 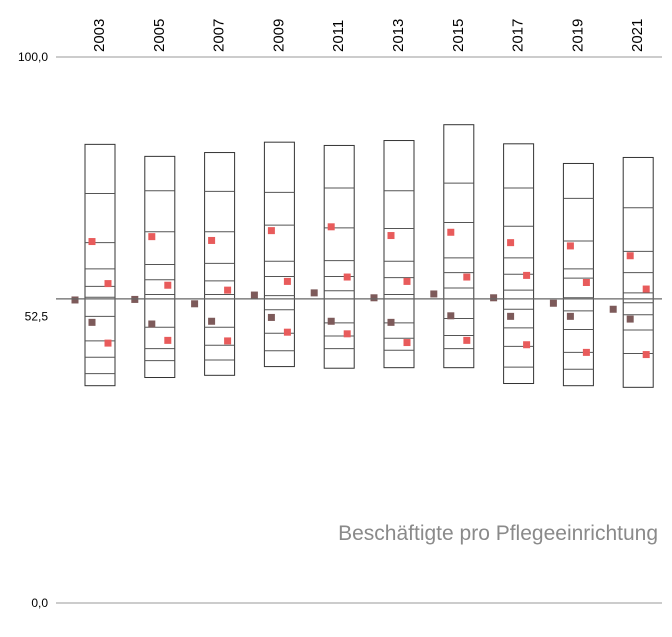 What do you see at coordinates (152, 324) in the screenshot?
I see `data-point-2005-dark` at bounding box center [152, 324].